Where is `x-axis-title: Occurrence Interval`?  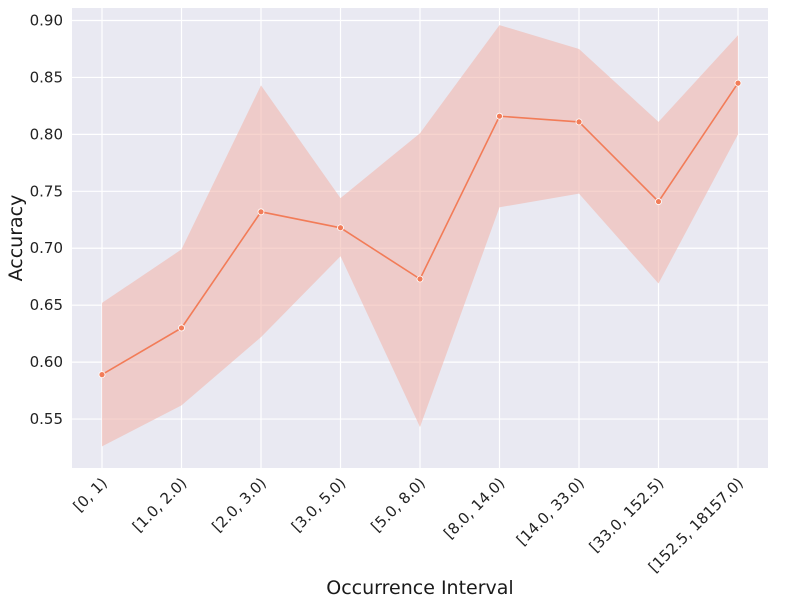
x-axis-title: Occurrence Interval is located at coordinates (419, 588).